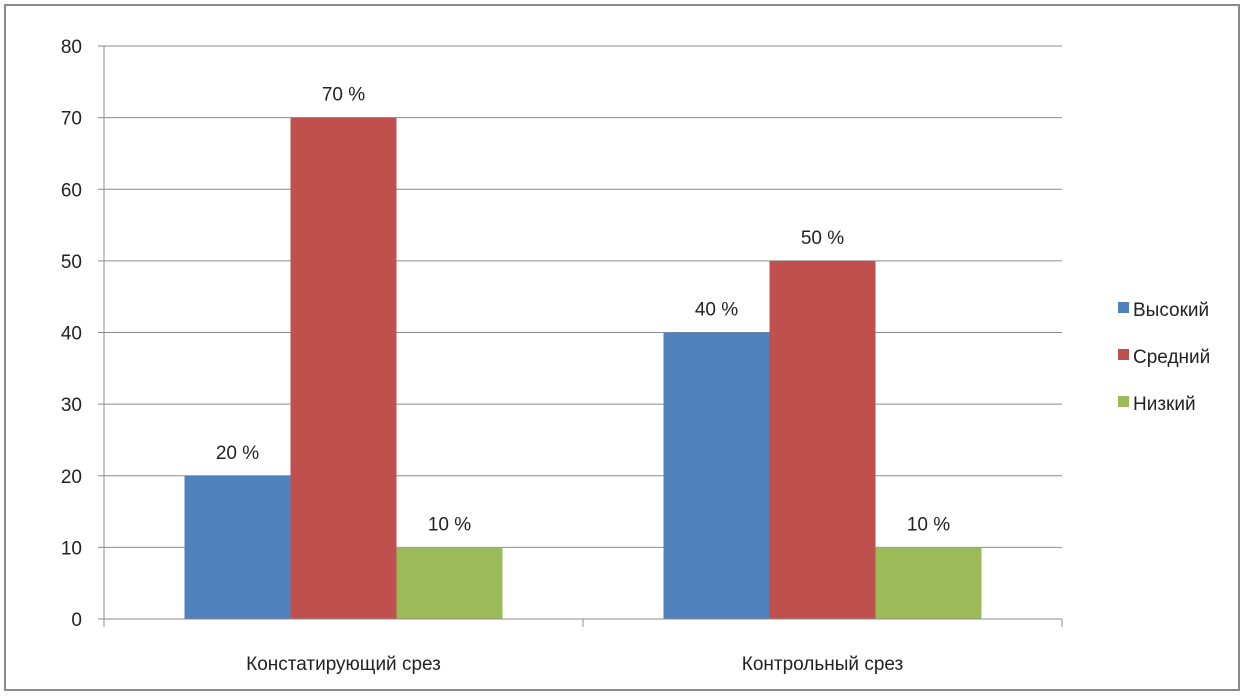  I want to click on y-tick-label: 20, so click(71, 477).